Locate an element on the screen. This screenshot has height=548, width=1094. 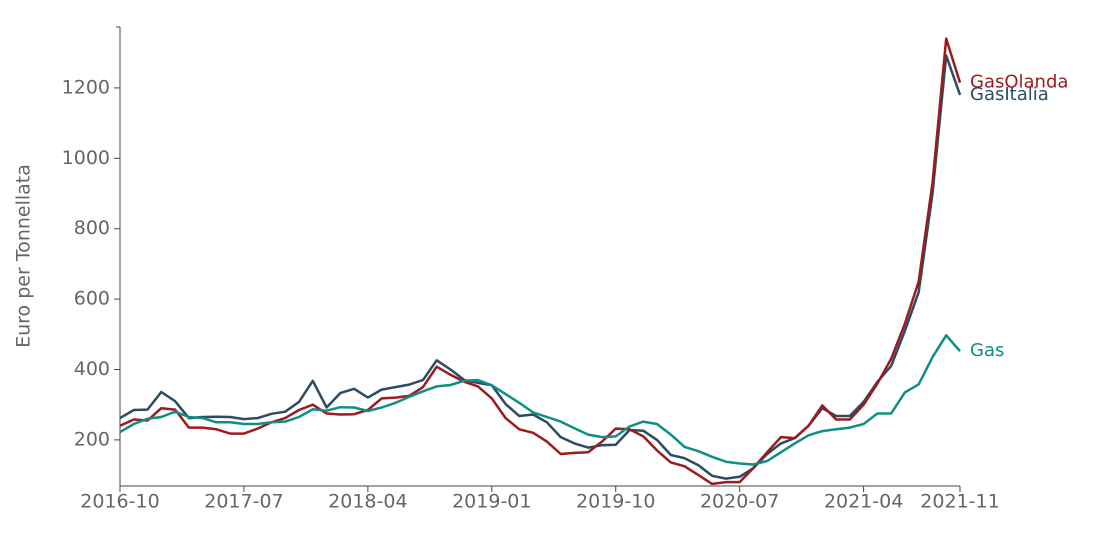
y-tick-label: 600 is located at coordinates (92, 299).